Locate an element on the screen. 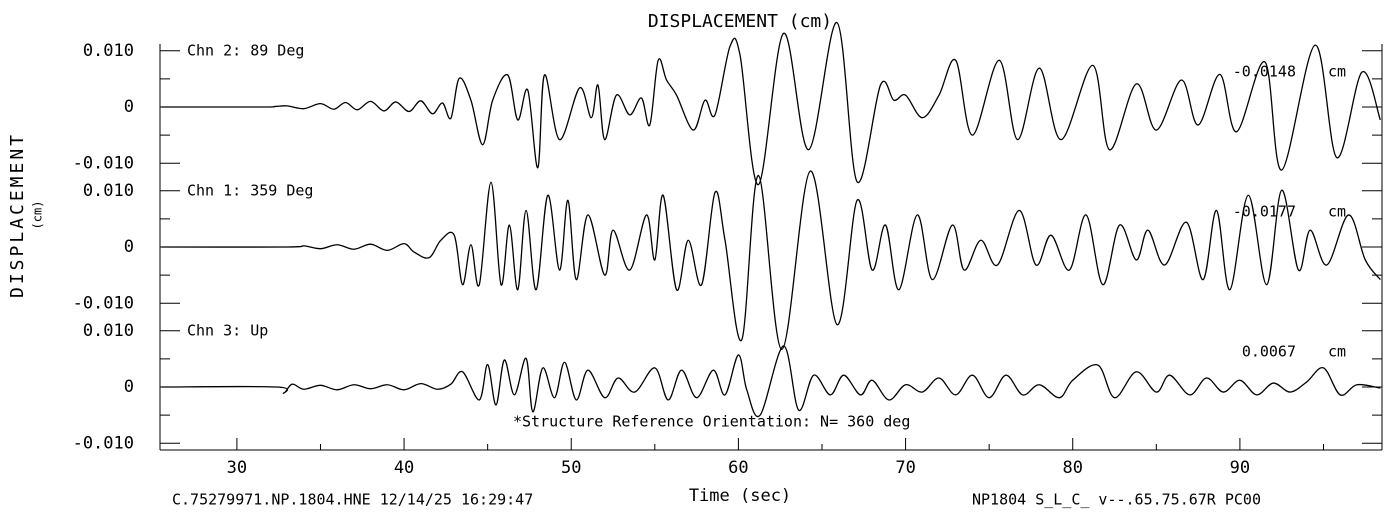 The height and width of the screenshot is (514, 1392). x-tick-label: 30 is located at coordinates (237, 468).